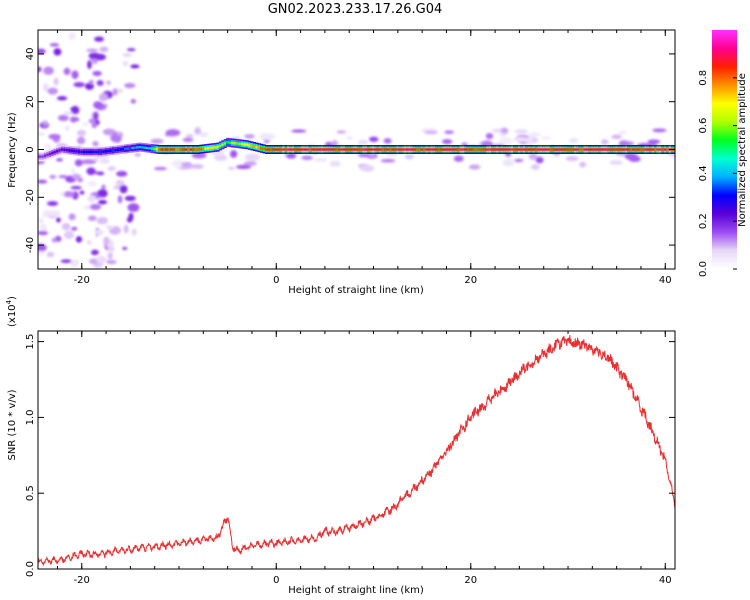 This screenshot has width=750, height=600. Describe the element at coordinates (30, 149) in the screenshot. I see `spectrogram-ytick-label: 0` at that location.